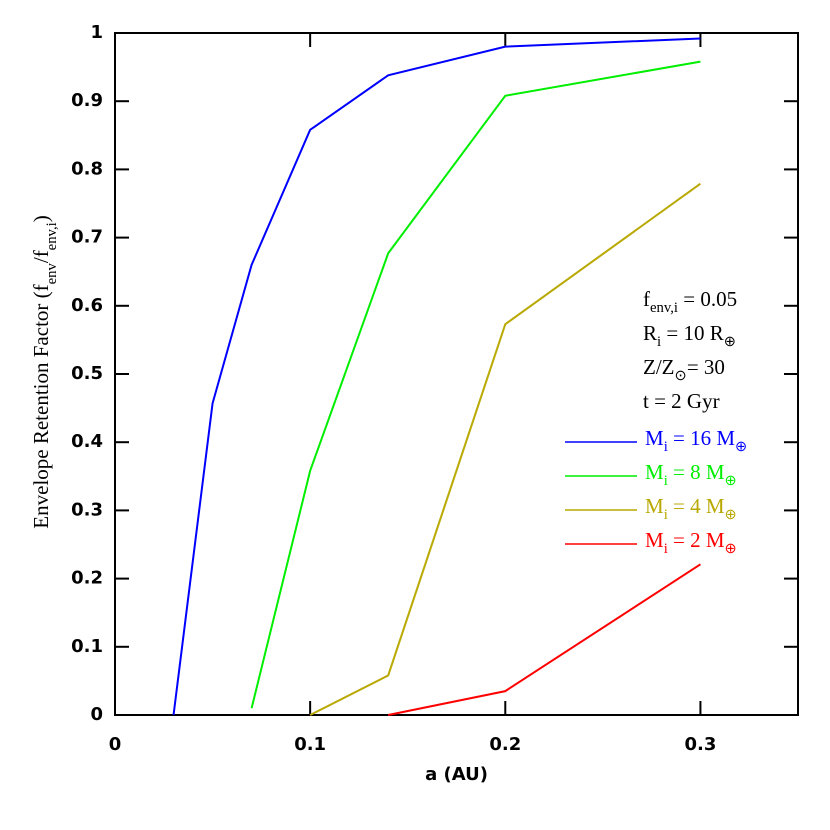  What do you see at coordinates (650, 333) in the screenshot?
I see `annotation-part: R` at bounding box center [650, 333].